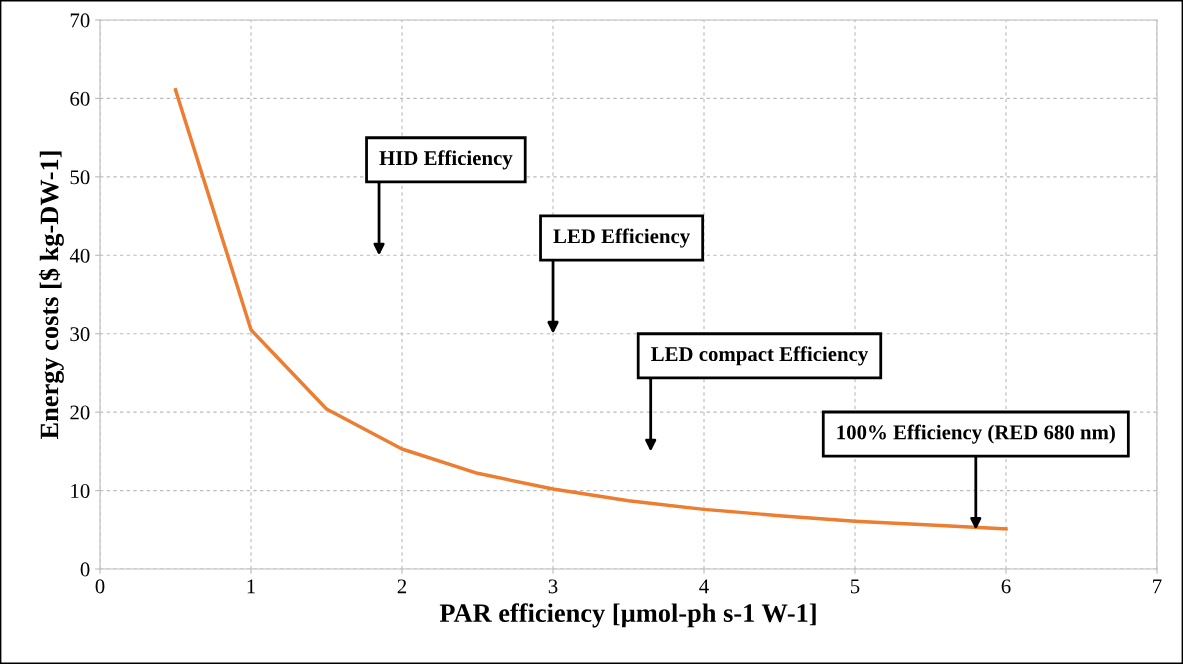 Image resolution: width=1183 pixels, height=664 pixels. What do you see at coordinates (80, 490) in the screenshot?
I see `y-tick-label: 10` at bounding box center [80, 490].